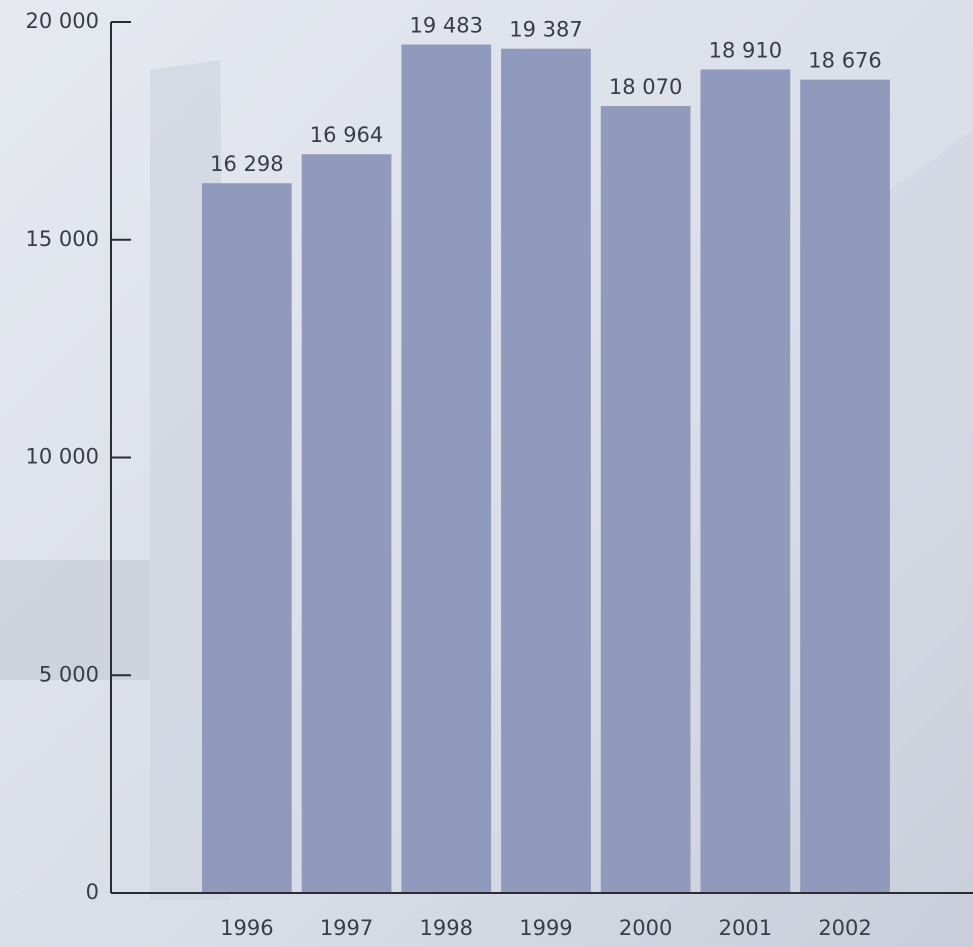 The width and height of the screenshot is (973, 947). What do you see at coordinates (545, 30) in the screenshot?
I see `value-label: 19 387` at bounding box center [545, 30].